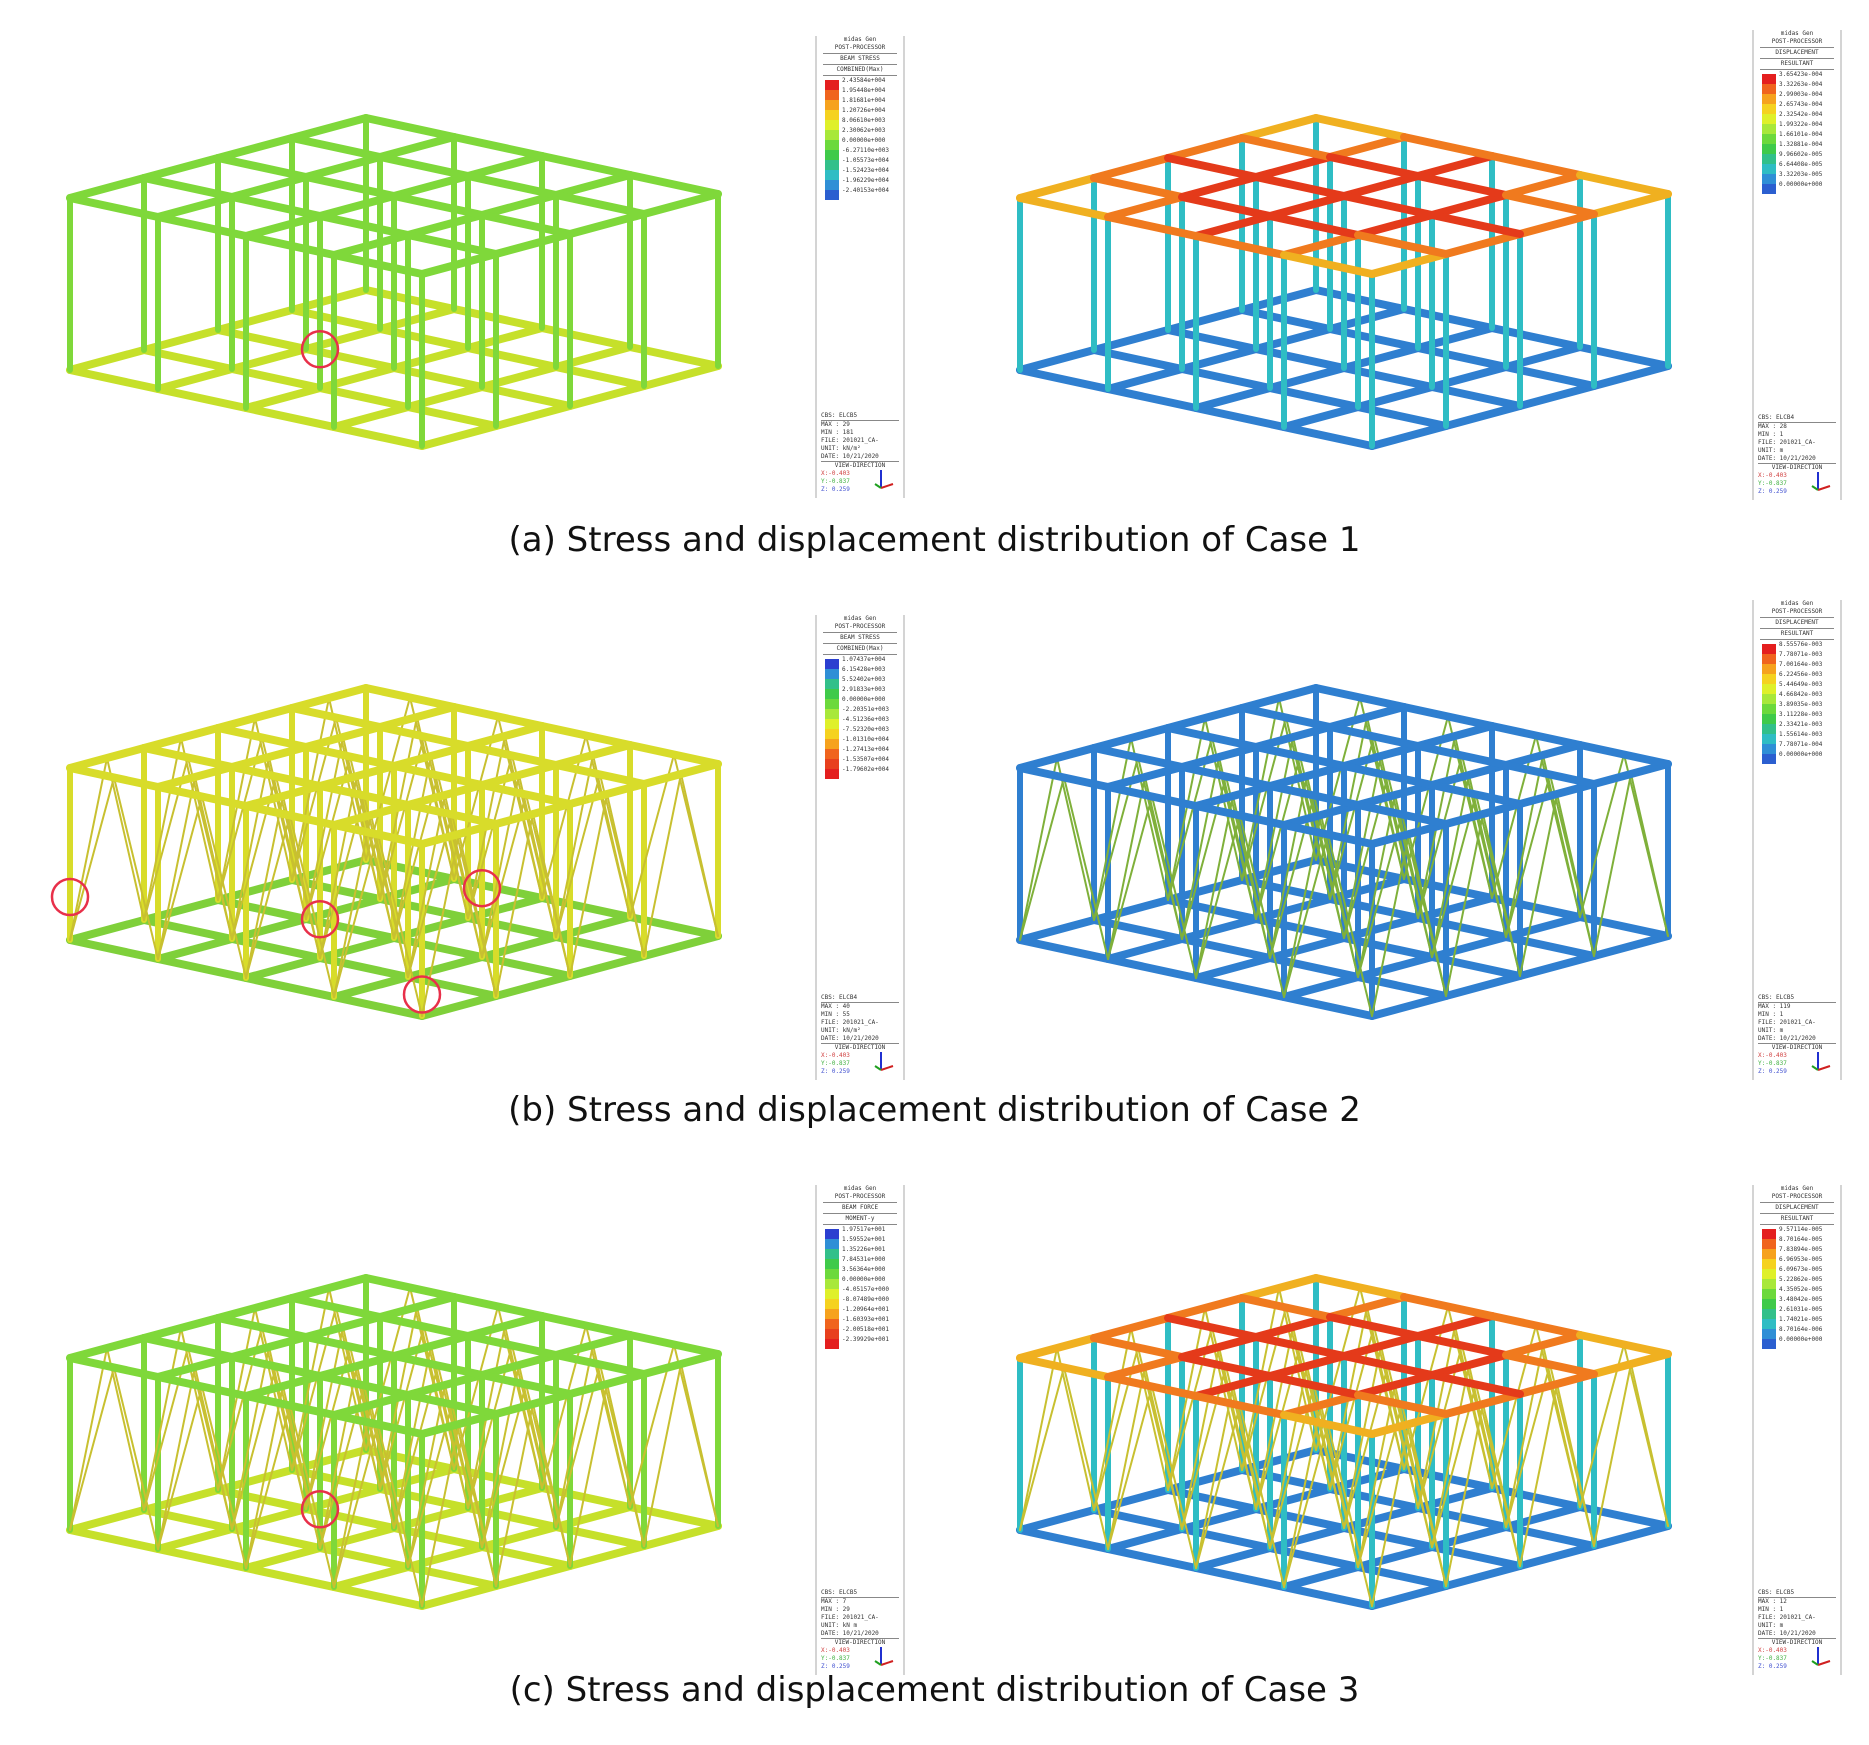  Describe the element at coordinates (865, 1329) in the screenshot. I see `legend-tick-label: -2.00518e+001` at that location.